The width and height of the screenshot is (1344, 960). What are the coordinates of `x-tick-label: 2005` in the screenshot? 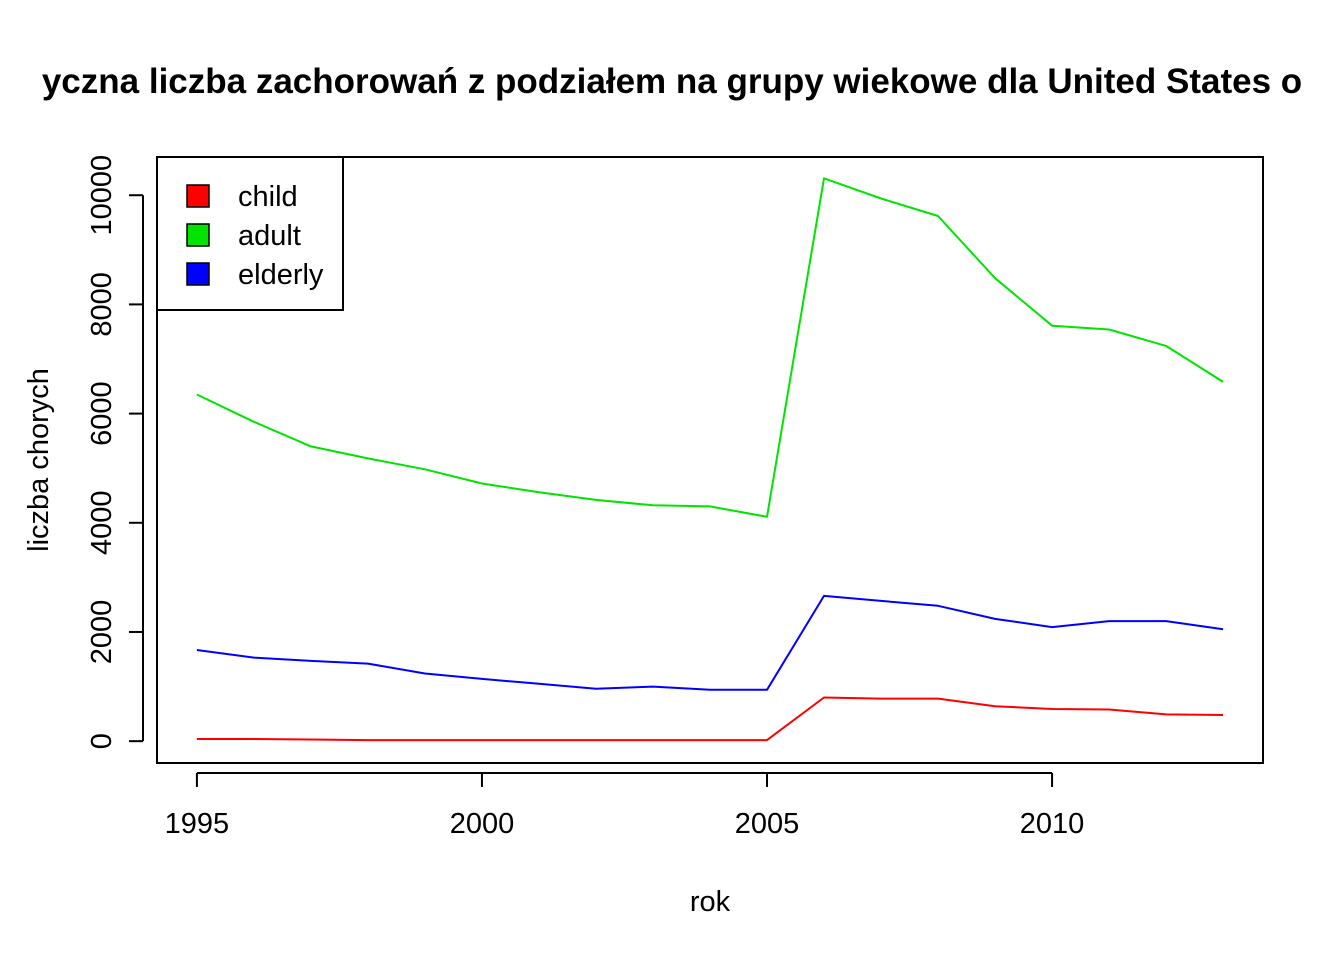 It's located at (767, 824).